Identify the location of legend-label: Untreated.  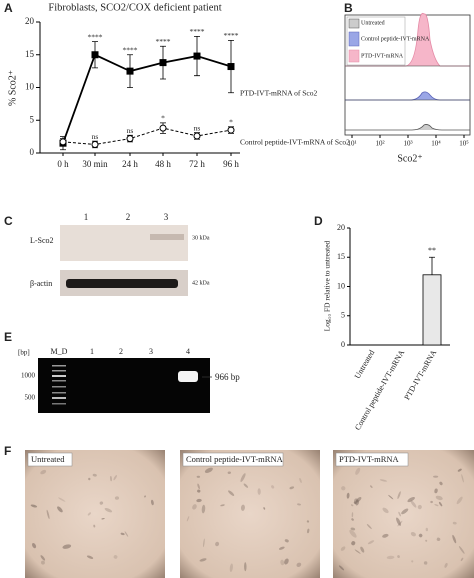
(373, 23).